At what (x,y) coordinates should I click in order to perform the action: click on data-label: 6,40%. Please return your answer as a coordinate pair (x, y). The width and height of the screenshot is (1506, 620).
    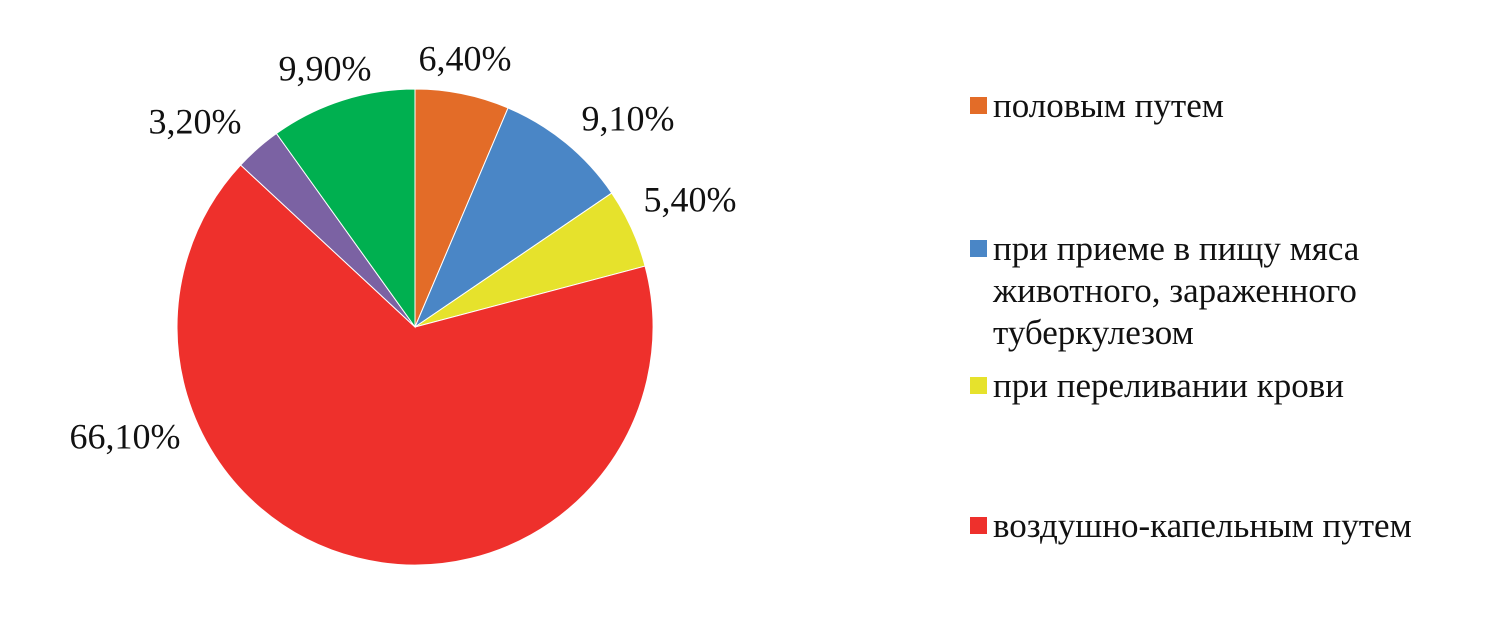
    Looking at the image, I should click on (465, 58).